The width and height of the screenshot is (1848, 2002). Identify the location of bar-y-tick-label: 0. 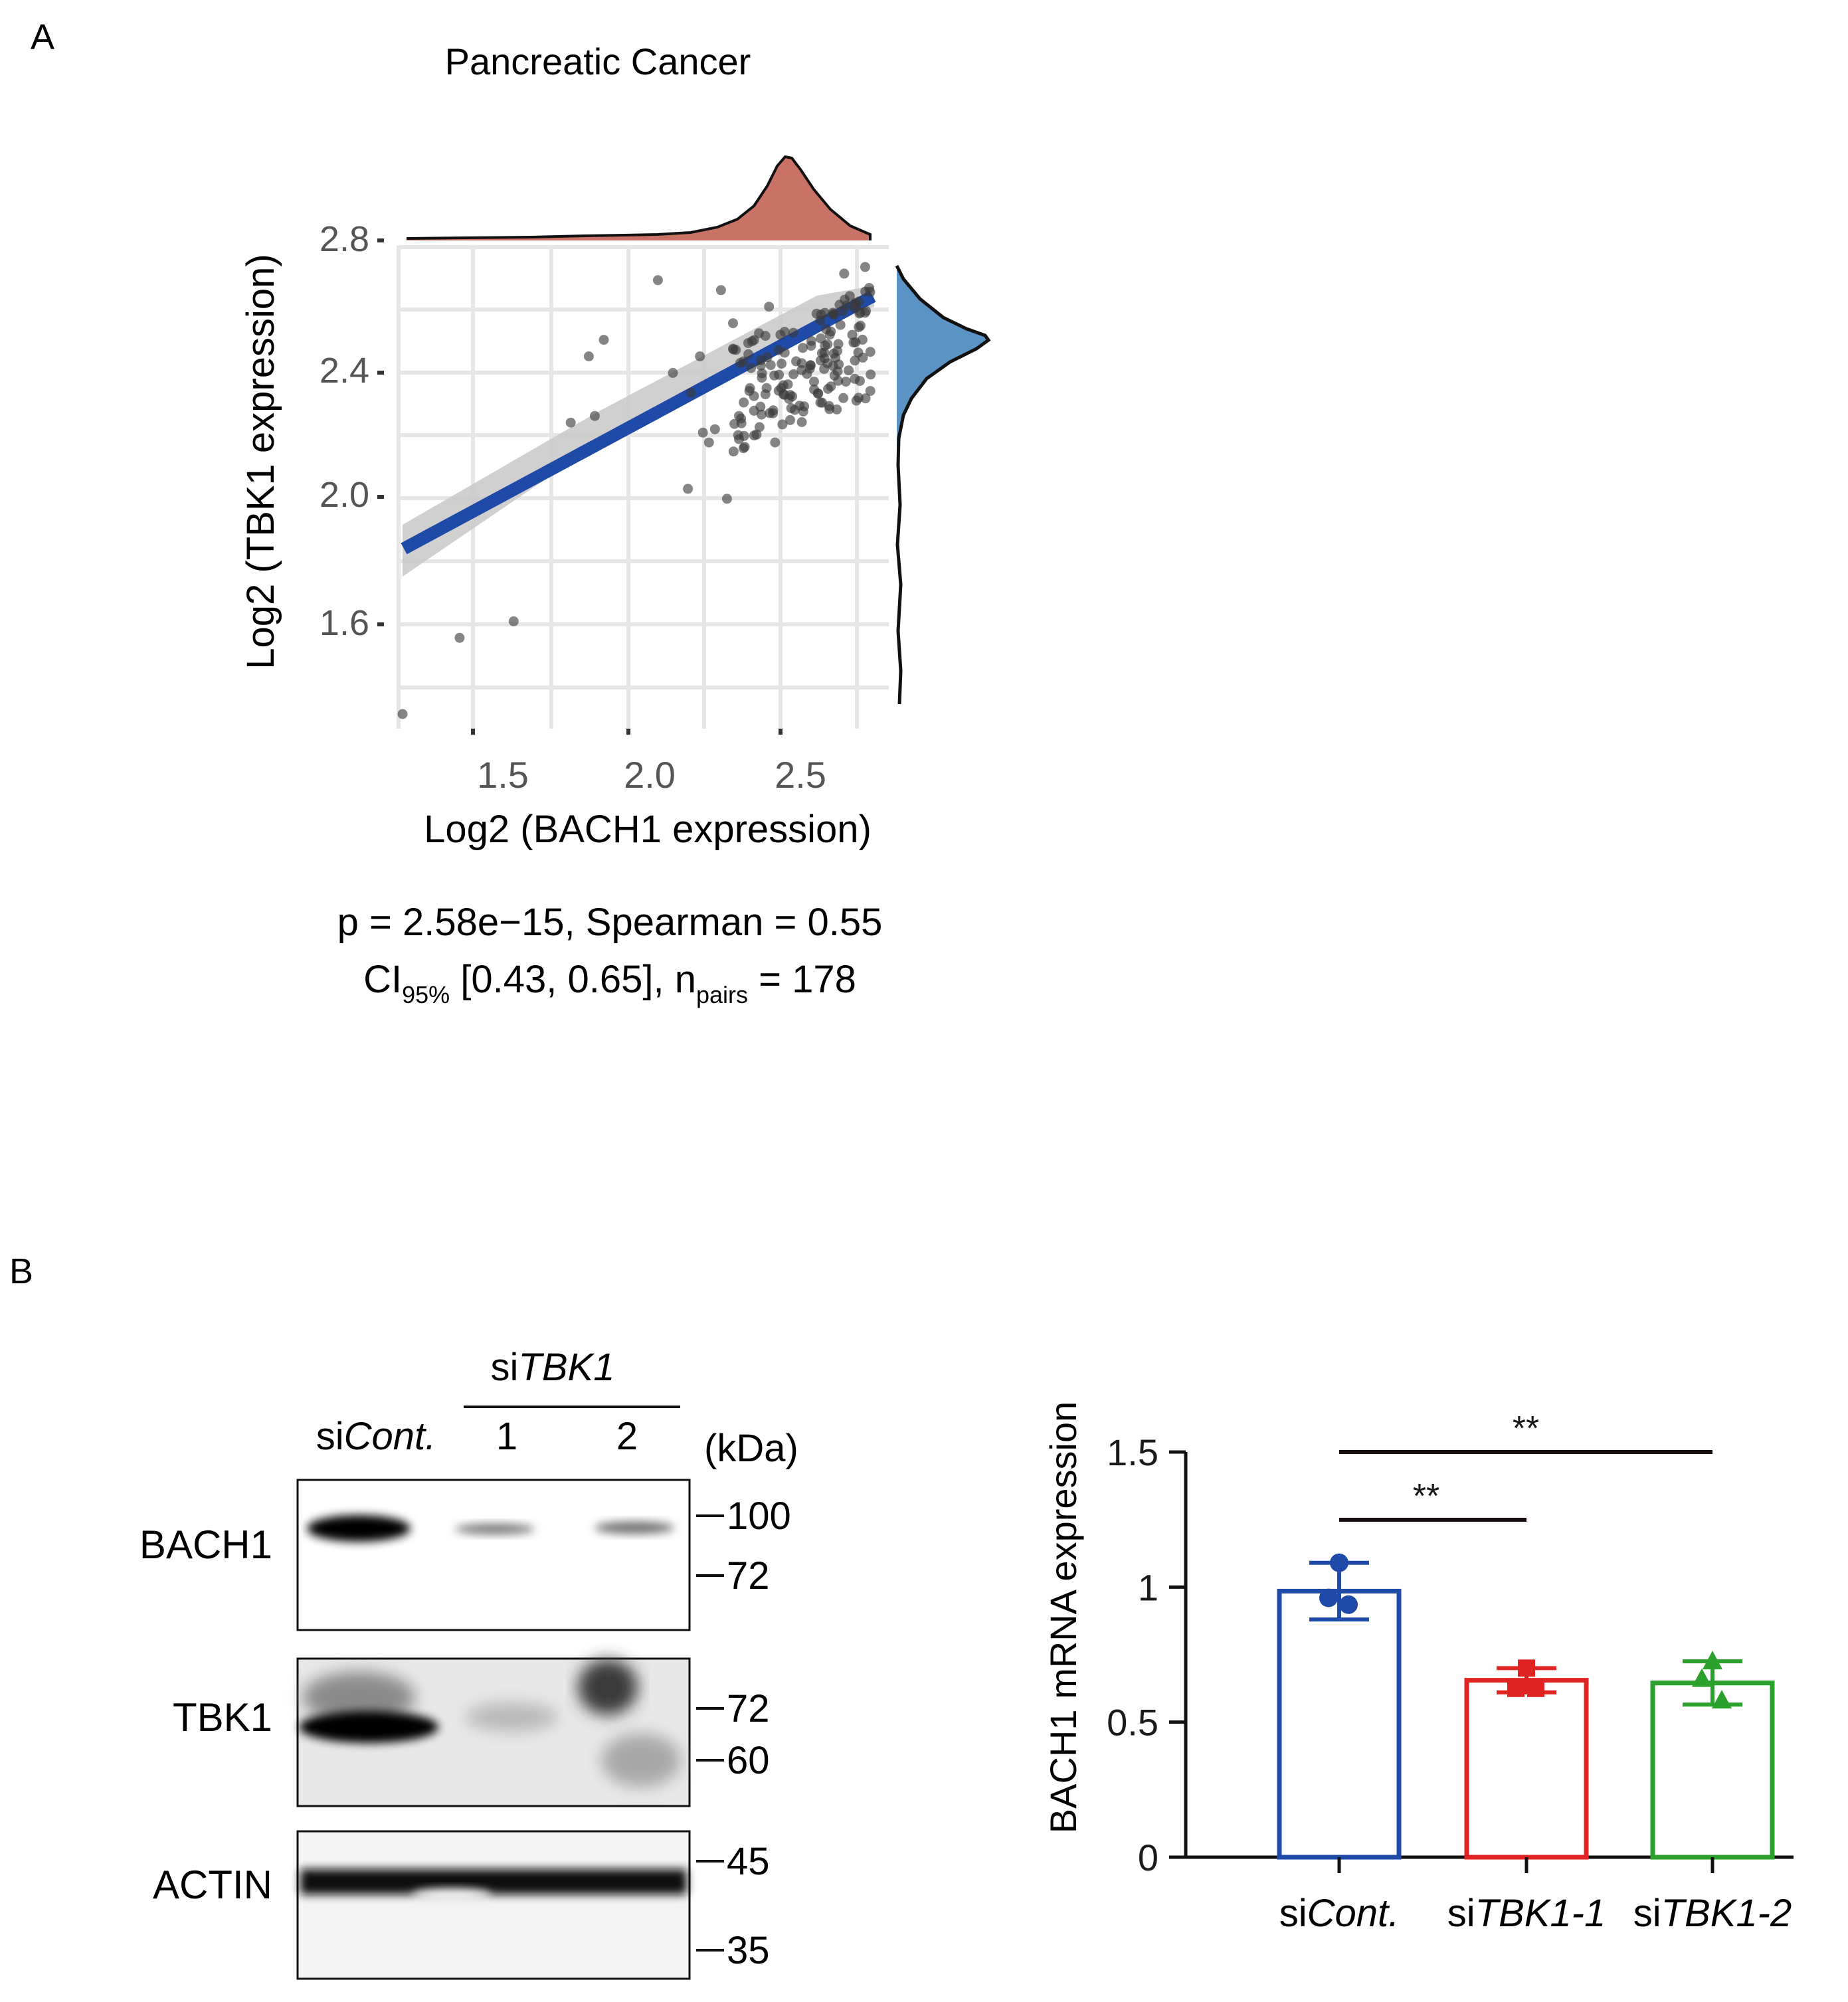
(1148, 1857).